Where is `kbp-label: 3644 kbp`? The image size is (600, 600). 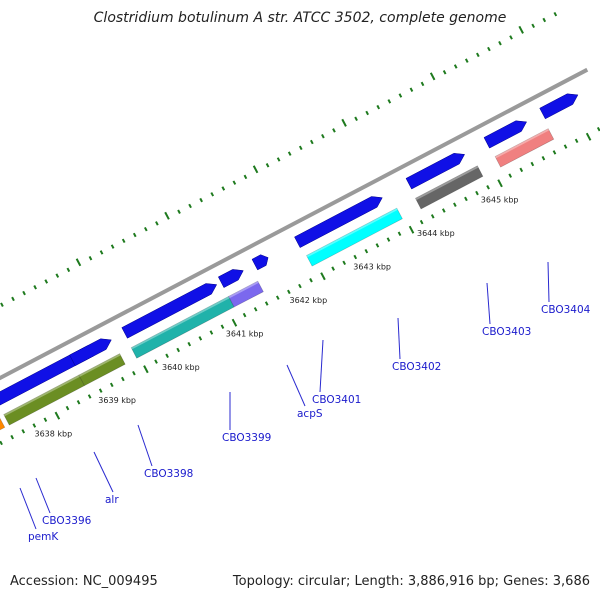 kbp-label: 3644 kbp is located at coordinates (436, 233).